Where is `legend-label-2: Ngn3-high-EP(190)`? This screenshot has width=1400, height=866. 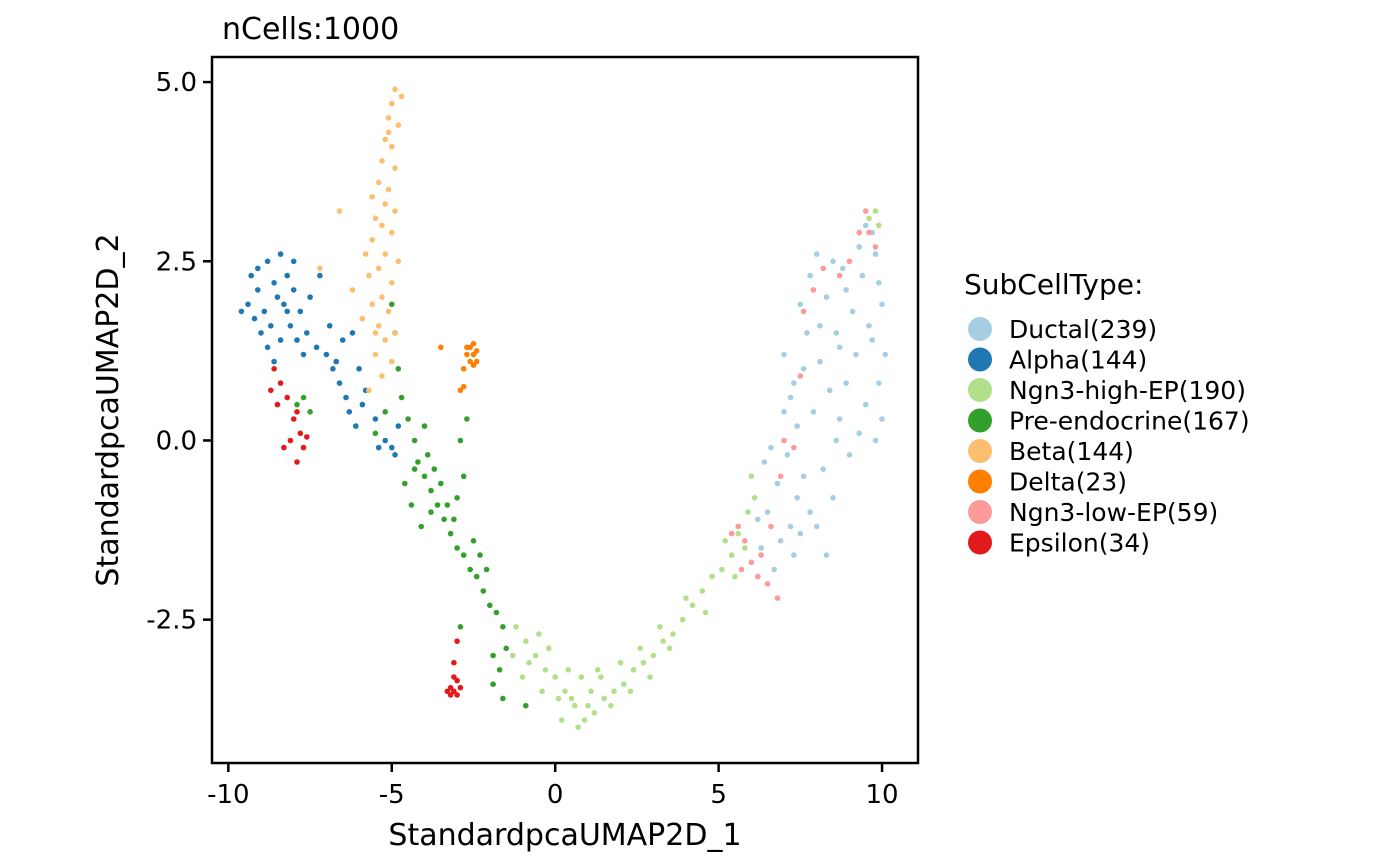 legend-label-2: Ngn3-high-EP(190) is located at coordinates (1127, 390).